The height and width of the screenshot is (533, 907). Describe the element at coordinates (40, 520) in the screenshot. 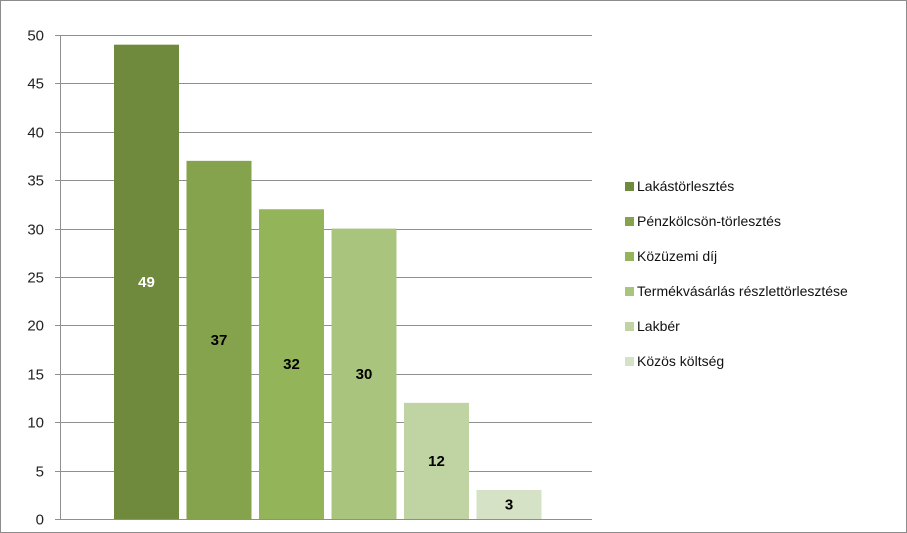

I see `y-tick-label: 0` at that location.